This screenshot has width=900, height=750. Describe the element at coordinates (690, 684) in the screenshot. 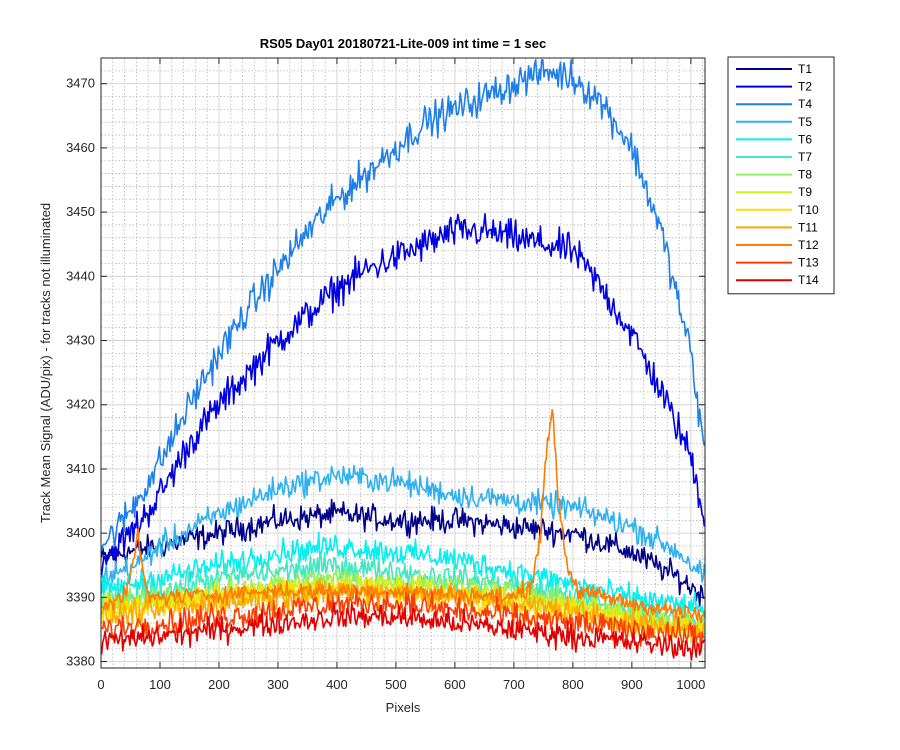

I see `x-tick-label: 1000` at that location.